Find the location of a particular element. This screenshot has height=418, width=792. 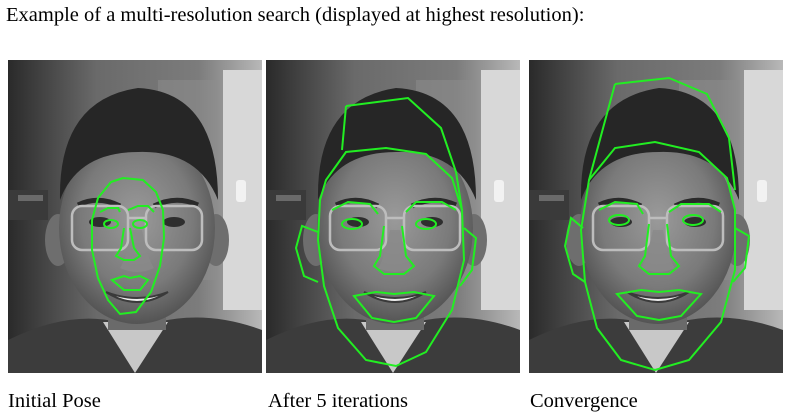

shape-model-overlay is located at coordinates (128, 246).